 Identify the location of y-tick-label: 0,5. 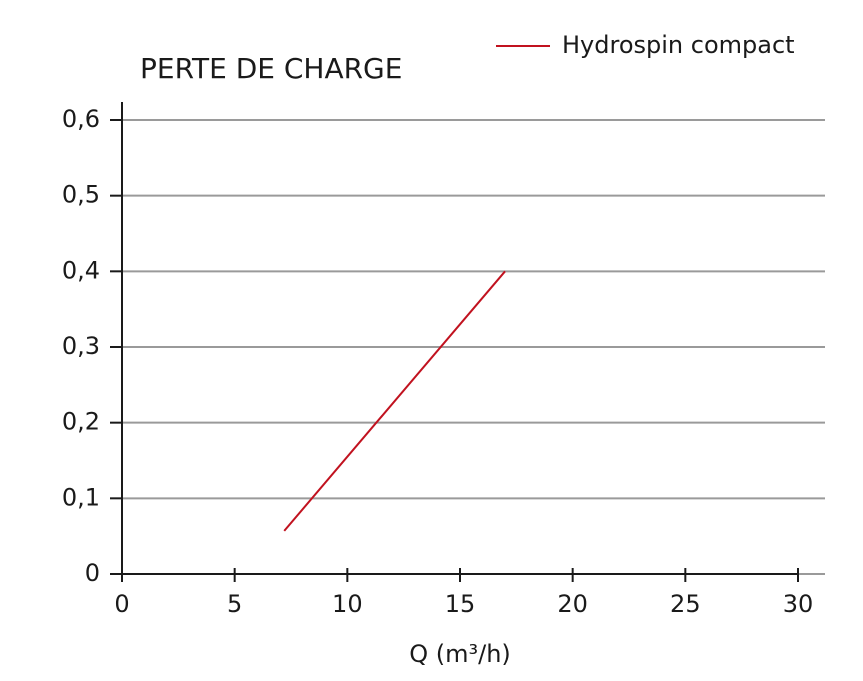
(81, 195).